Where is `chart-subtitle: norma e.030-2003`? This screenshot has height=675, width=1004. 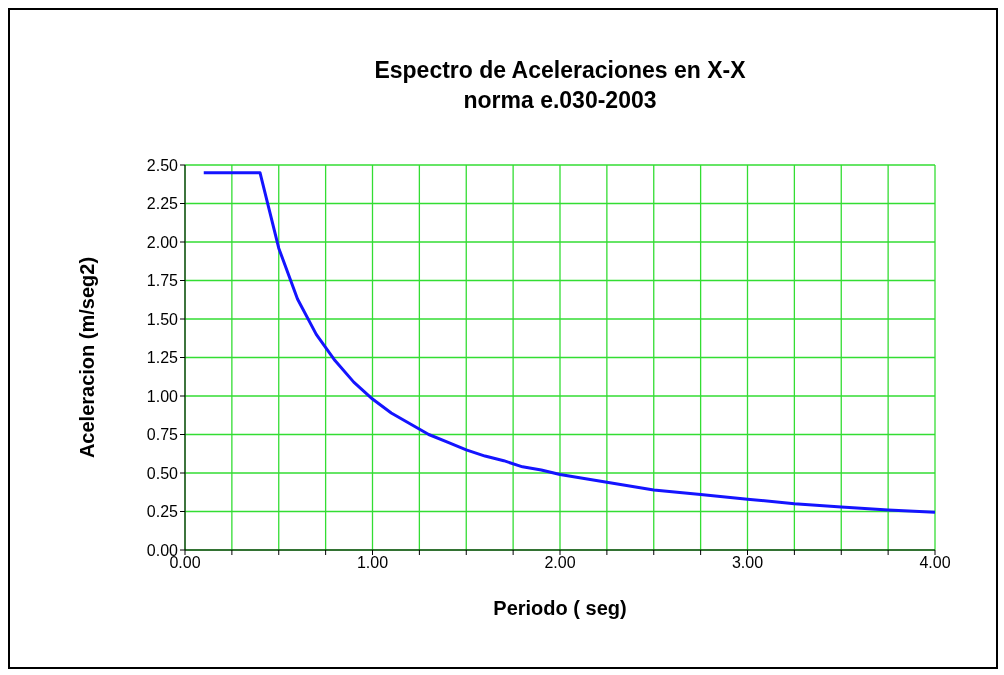 chart-subtitle: norma e.030-2003 is located at coordinates (560, 100).